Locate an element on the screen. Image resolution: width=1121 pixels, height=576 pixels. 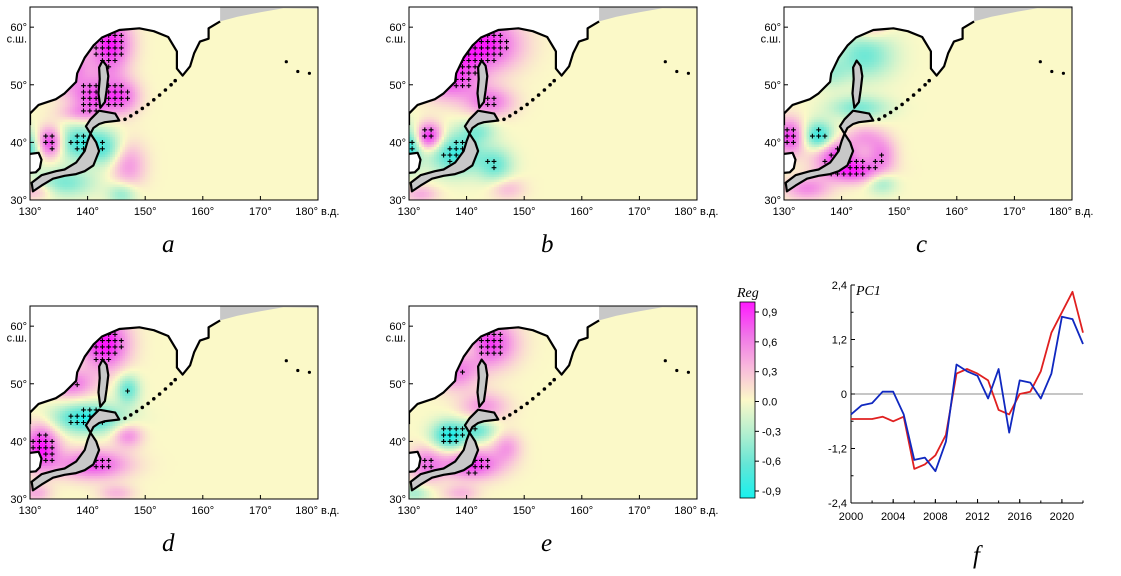
colorbar-tick-label: 0,9 is located at coordinates (769, 313).